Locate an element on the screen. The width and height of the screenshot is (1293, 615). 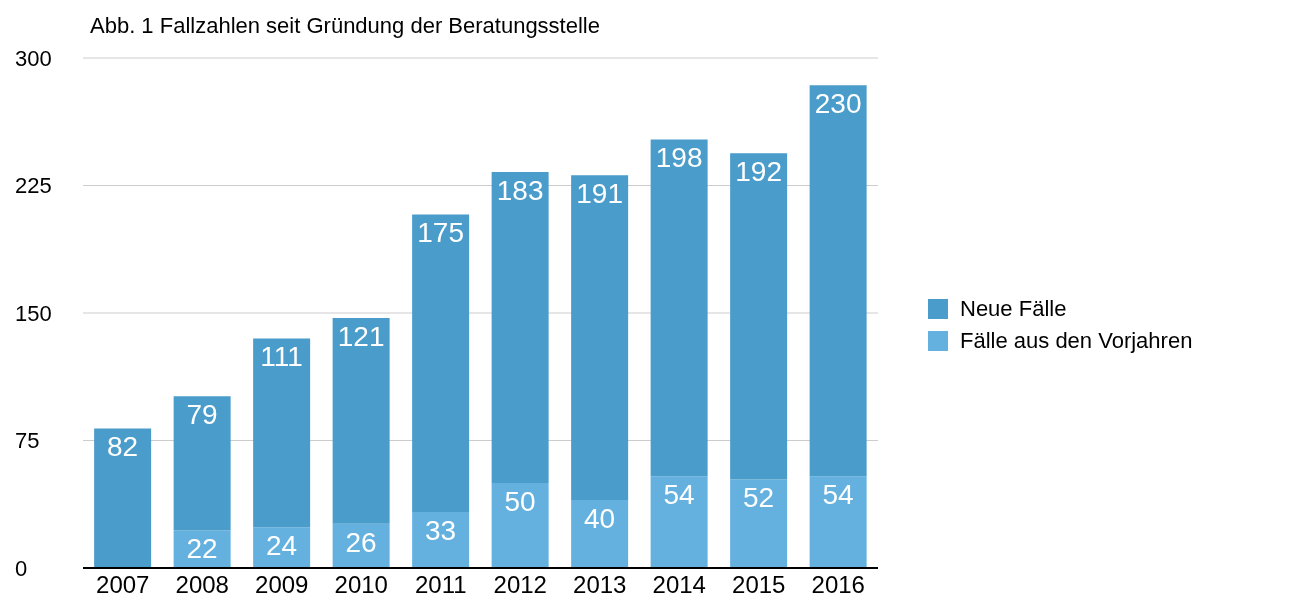
data-label: 82 is located at coordinates (123, 447).